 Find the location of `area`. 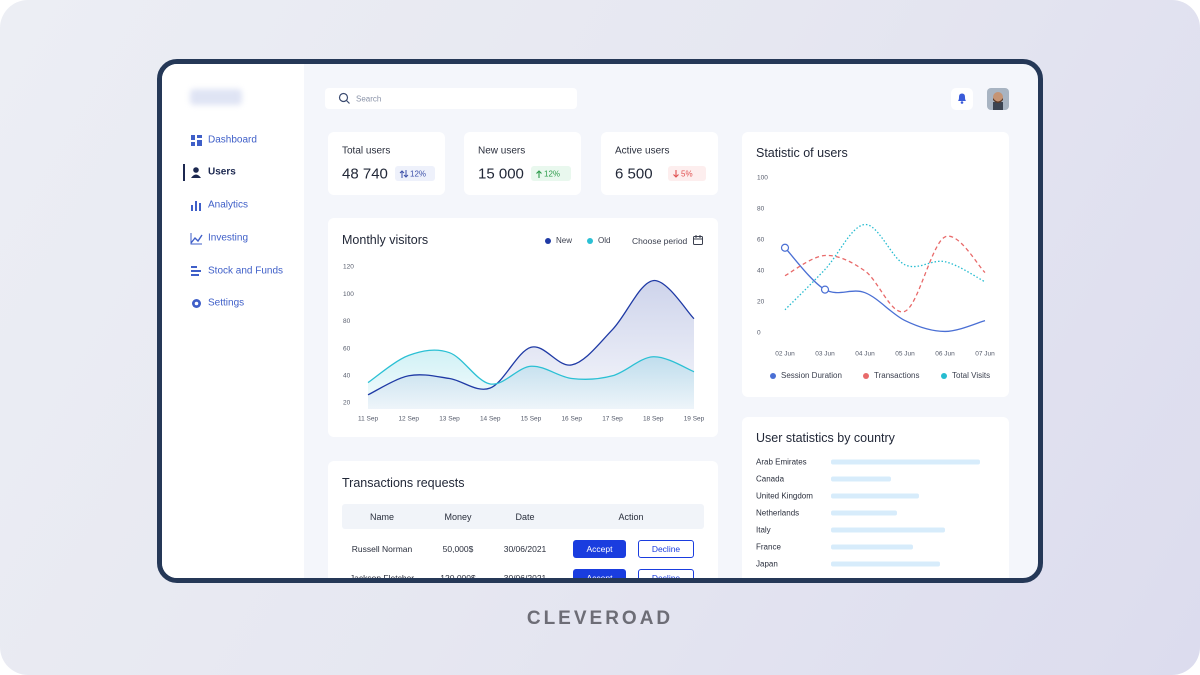

area is located at coordinates (531, 344).